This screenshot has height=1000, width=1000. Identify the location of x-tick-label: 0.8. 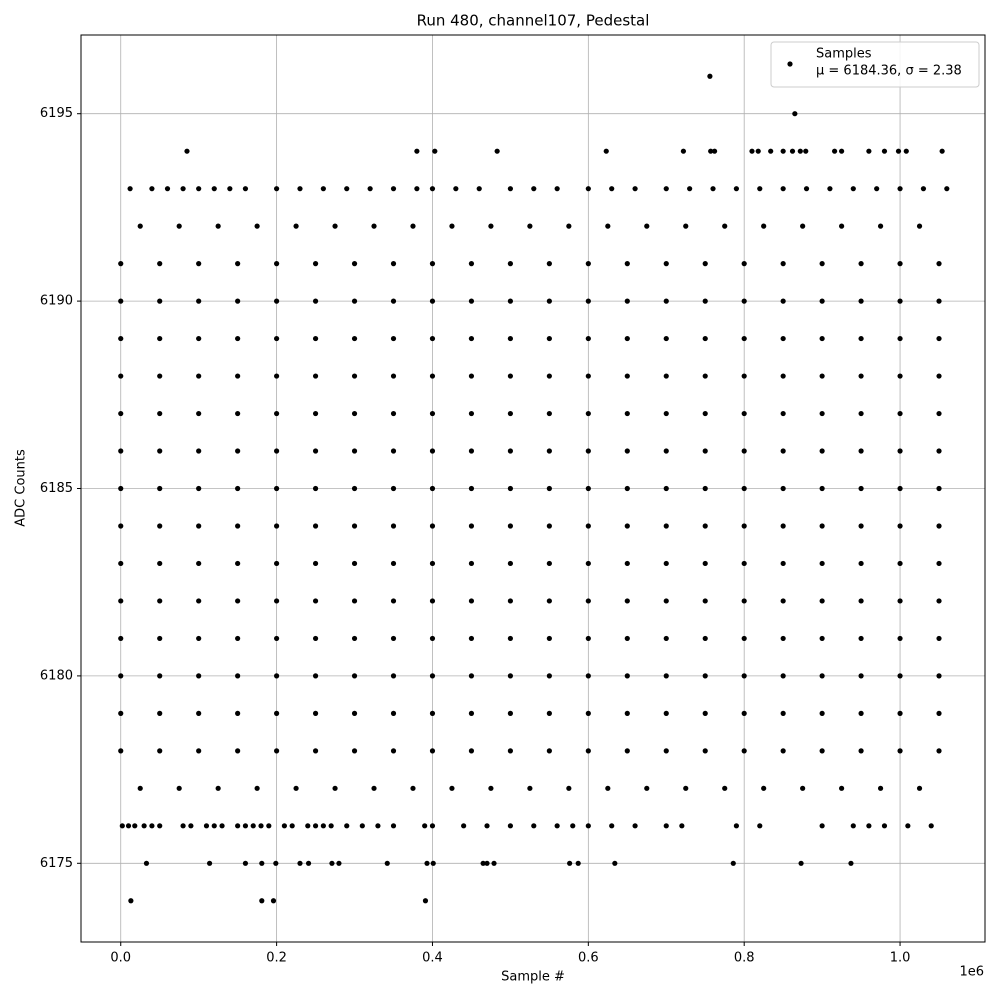
(744, 958).